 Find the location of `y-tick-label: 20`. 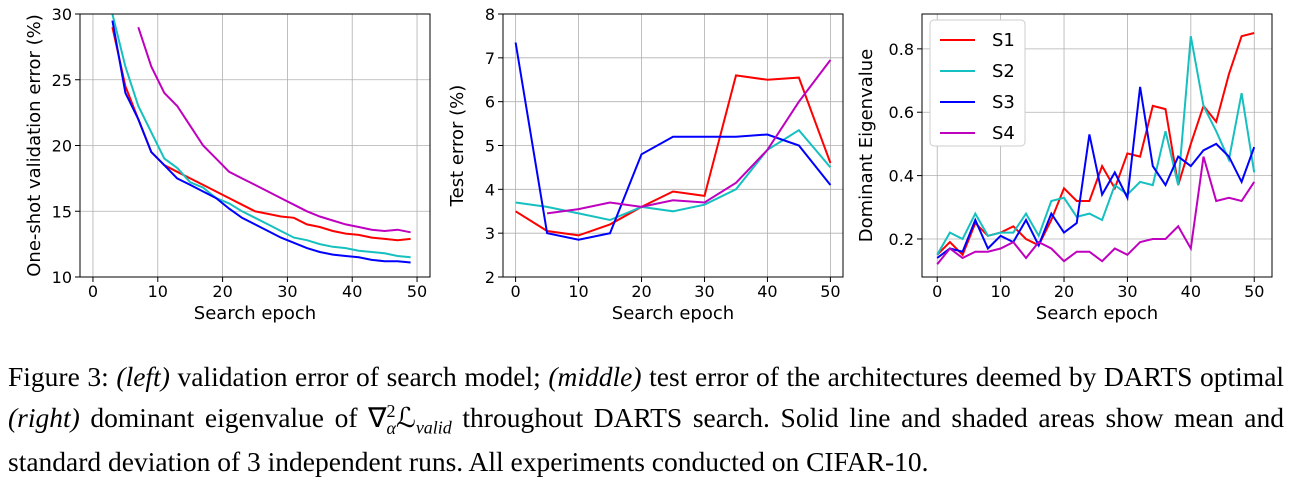

y-tick-label: 20 is located at coordinates (62, 146).